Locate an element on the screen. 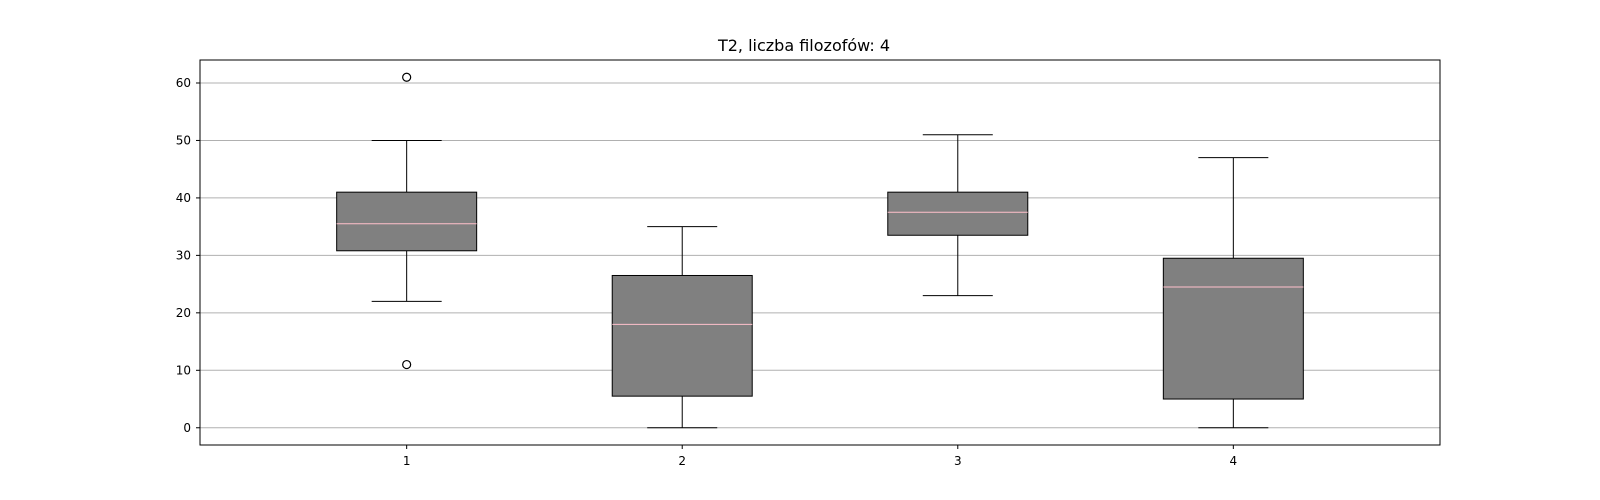  y-tick-label: 0 is located at coordinates (187, 428).